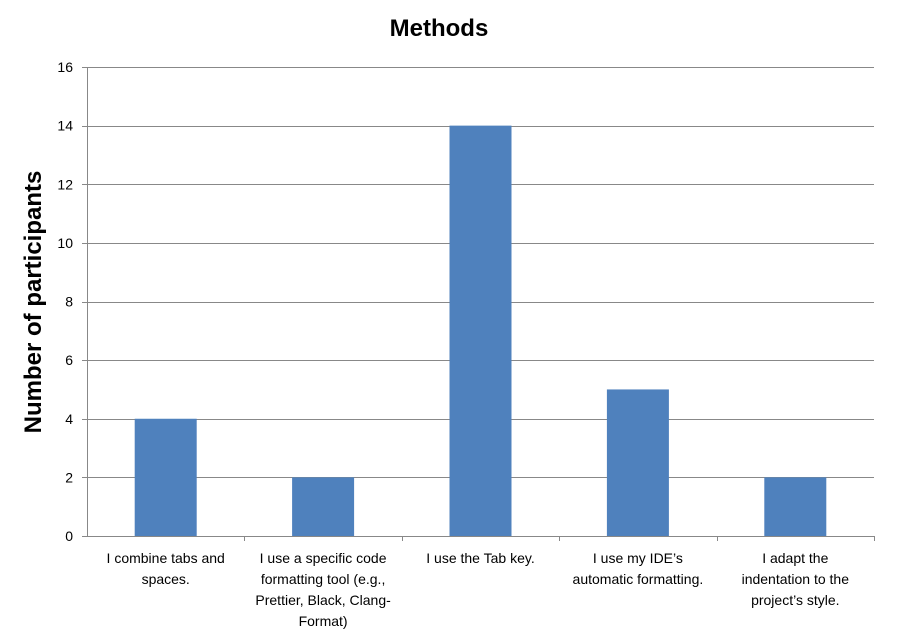 The image size is (914, 639). Describe the element at coordinates (480, 558) in the screenshot. I see `x-tick-label: I use the Tab key.` at that location.